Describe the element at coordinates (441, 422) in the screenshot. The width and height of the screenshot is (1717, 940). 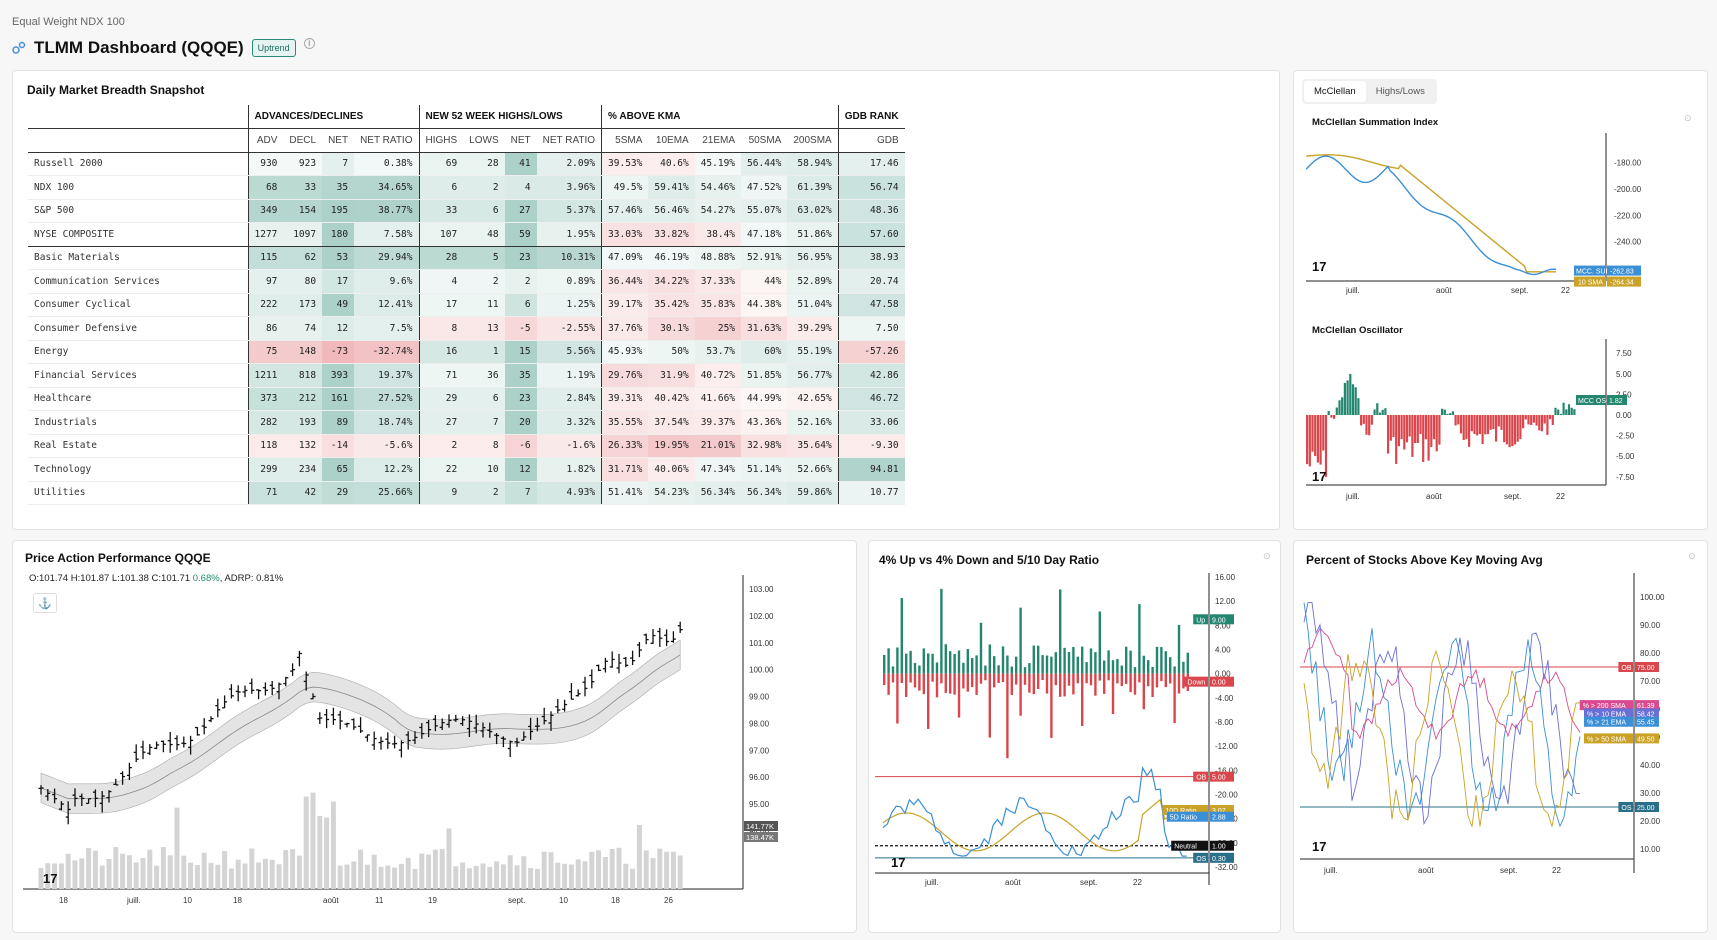
I see `table-cell: 27` at that location.